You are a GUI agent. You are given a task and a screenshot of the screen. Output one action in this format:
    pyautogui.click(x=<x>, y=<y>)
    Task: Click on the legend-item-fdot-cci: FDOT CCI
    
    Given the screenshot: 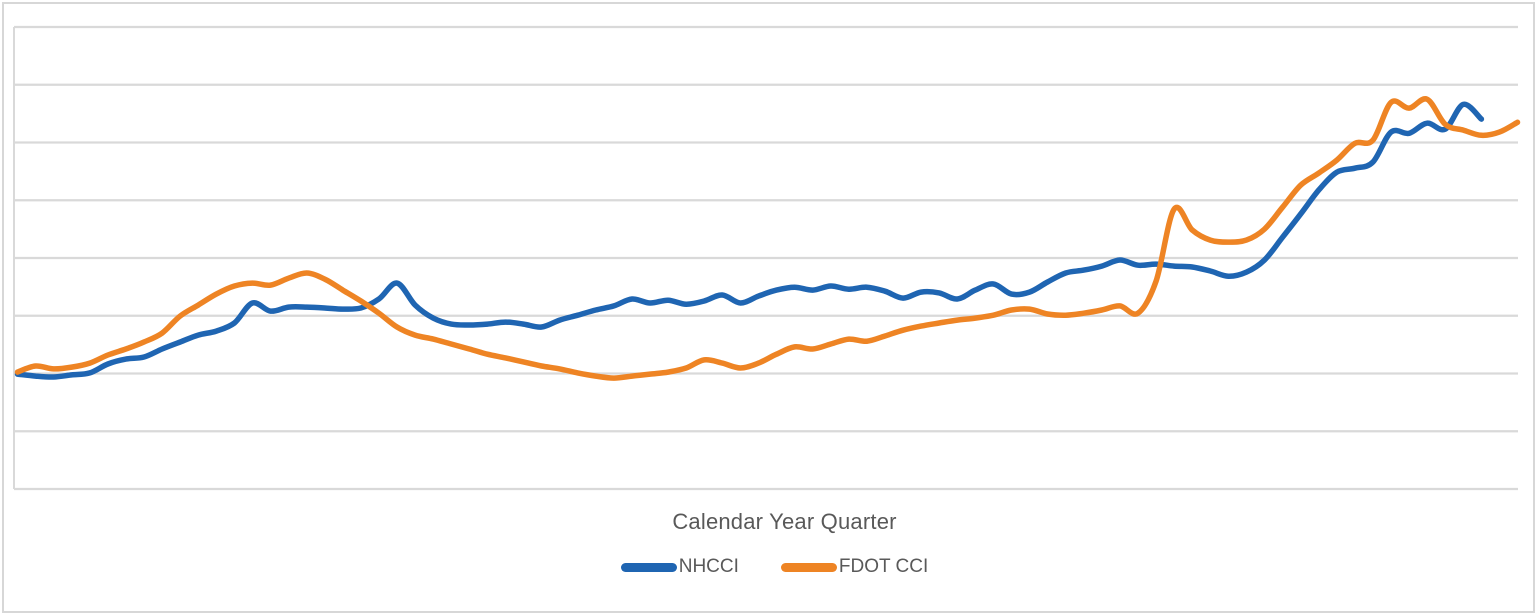 What is the action you would take?
    pyautogui.click(x=854, y=567)
    